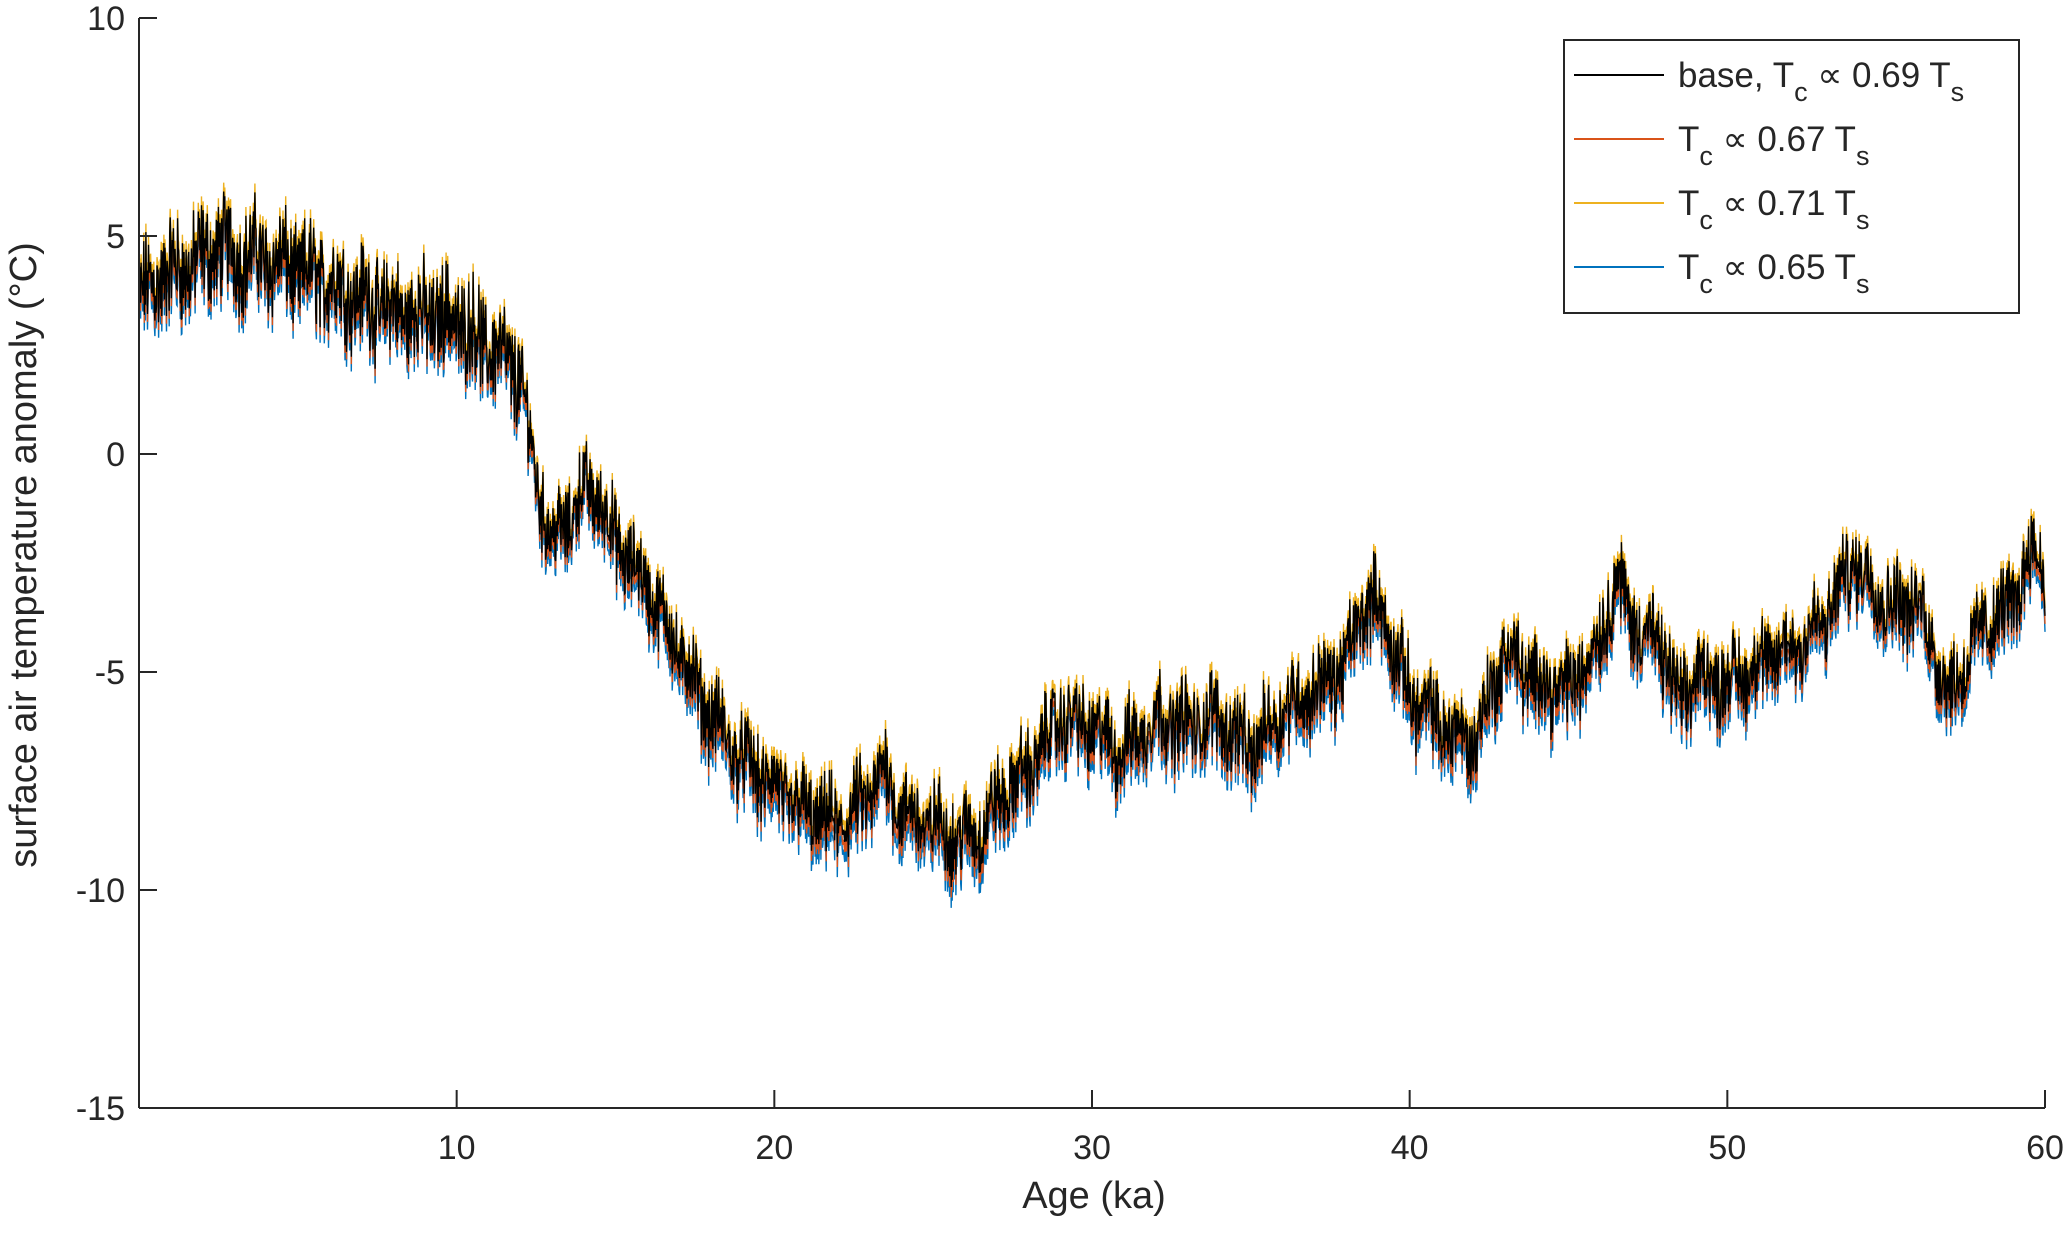 This screenshot has width=2067, height=1234. Describe the element at coordinates (1784, 267) in the screenshot. I see `legend-label-part: ∝ 0.65 T` at that location.